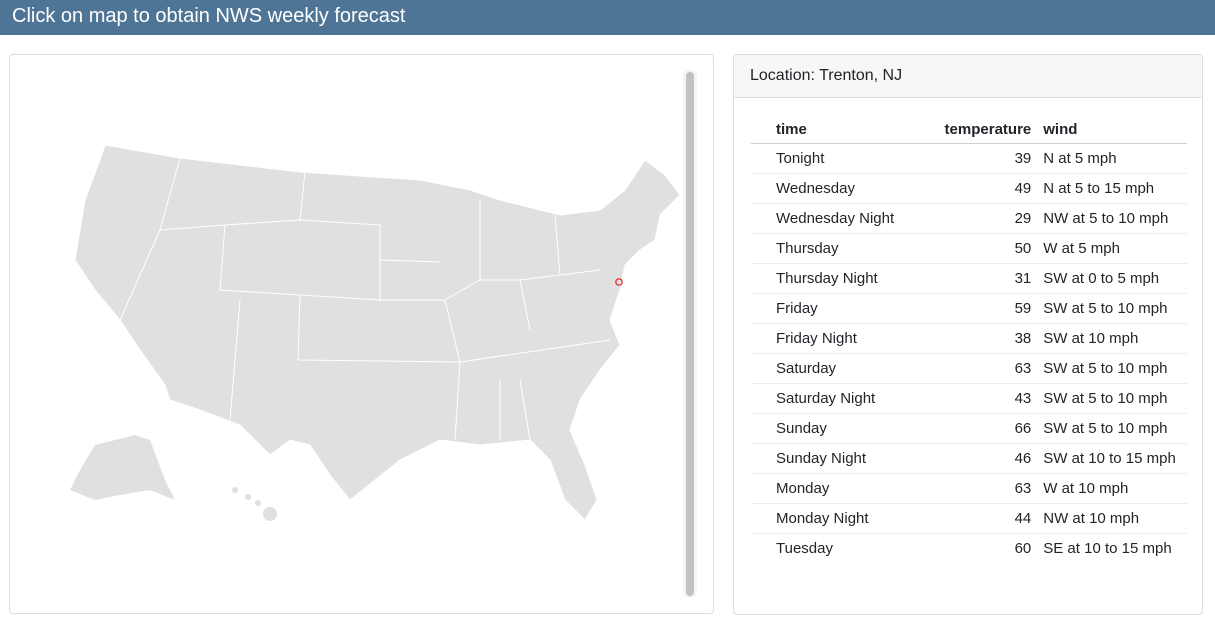  What do you see at coordinates (804, 548) in the screenshot?
I see `cell-time: Tuesday` at bounding box center [804, 548].